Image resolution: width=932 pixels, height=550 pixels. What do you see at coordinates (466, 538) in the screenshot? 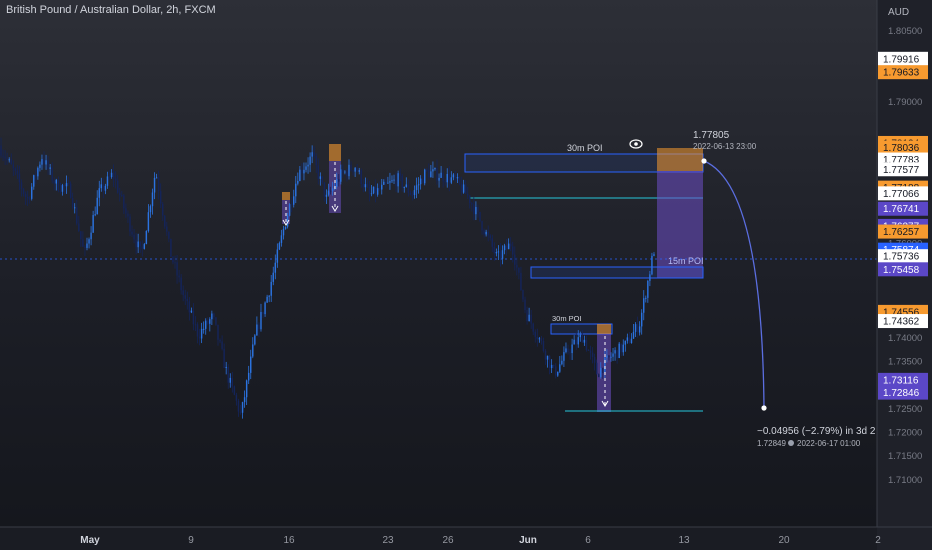
I see `time-axis: May 9 16 23 26 Jun 6 13 20 2` at bounding box center [466, 538].